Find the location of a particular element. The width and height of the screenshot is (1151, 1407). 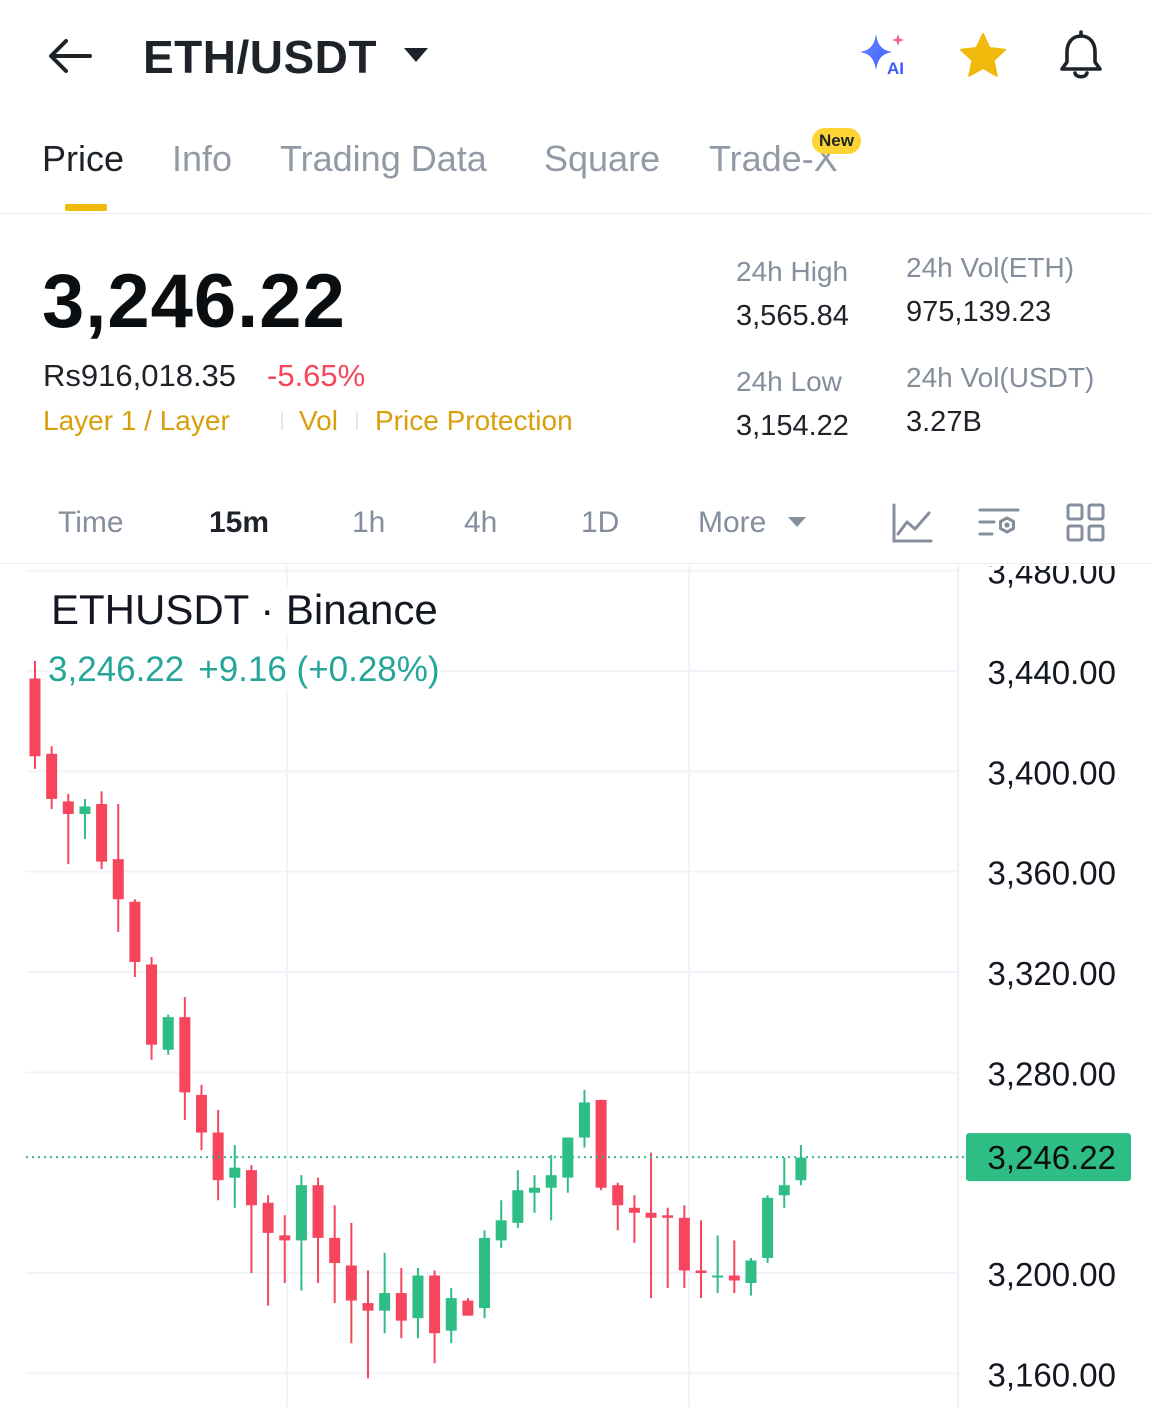

ai-label: AI is located at coordinates (895, 68).